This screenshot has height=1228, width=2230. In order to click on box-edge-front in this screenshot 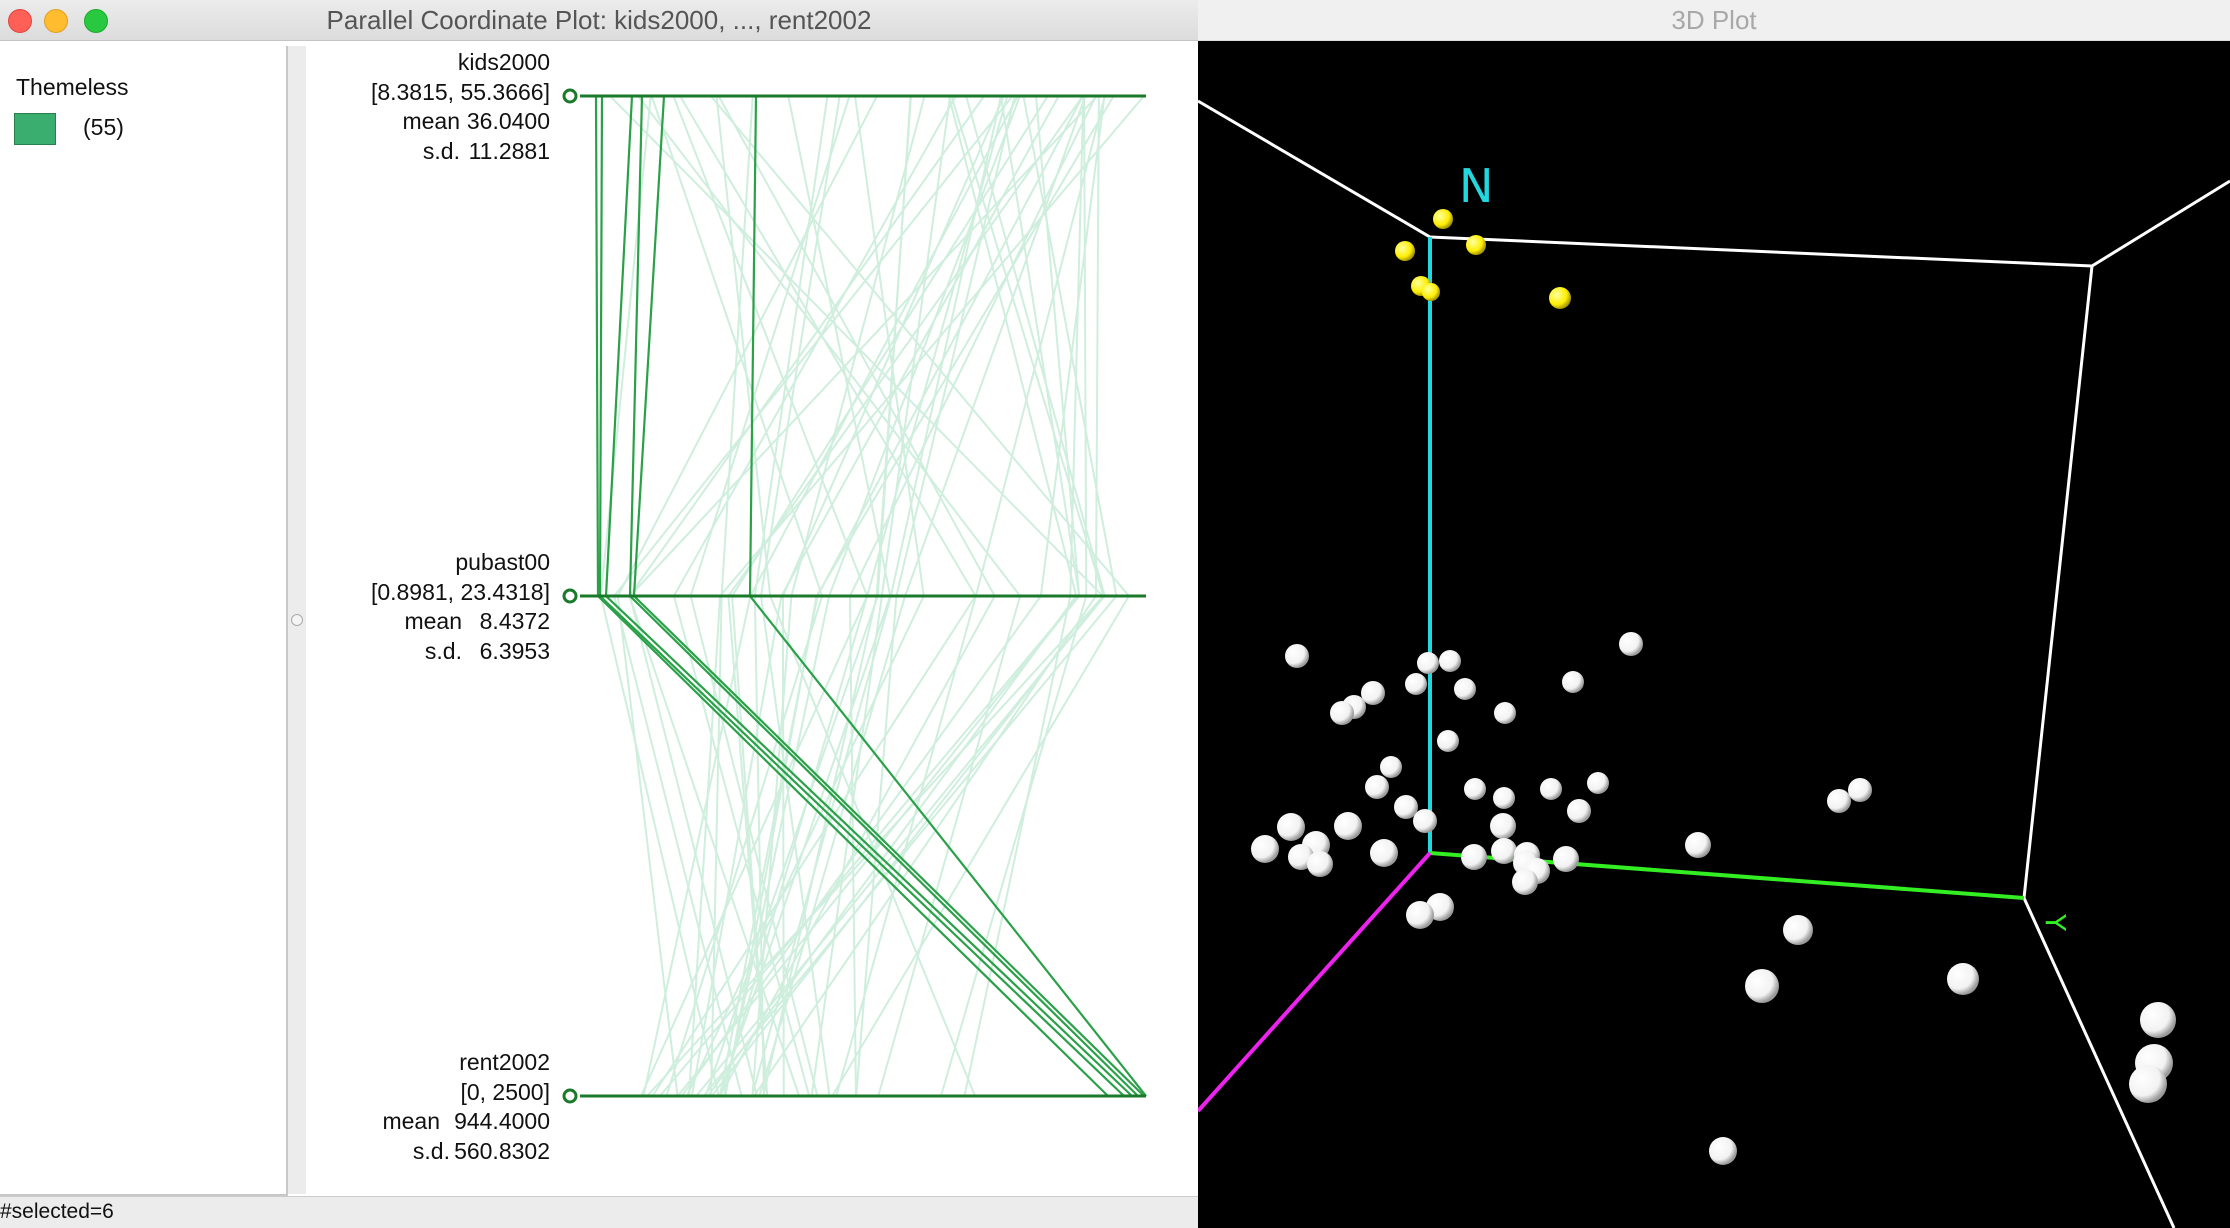, I will do `click(2099, 1062)`.